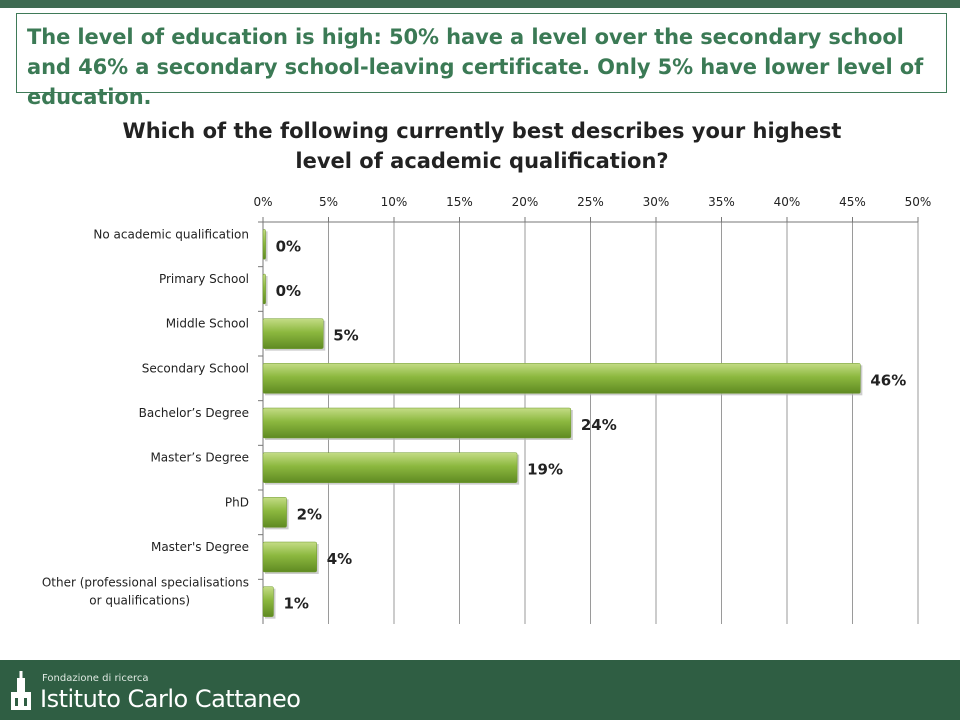 This screenshot has height=720, width=960. Describe the element at coordinates (194, 413) in the screenshot. I see `category-label: Bachelor’s Degree` at that location.